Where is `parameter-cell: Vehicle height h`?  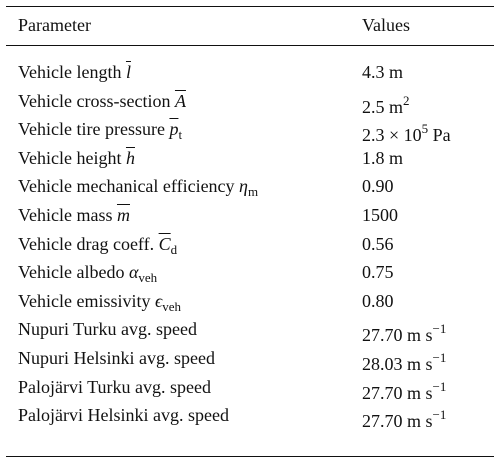
parameter-cell: Vehicle height h is located at coordinates (76, 158).